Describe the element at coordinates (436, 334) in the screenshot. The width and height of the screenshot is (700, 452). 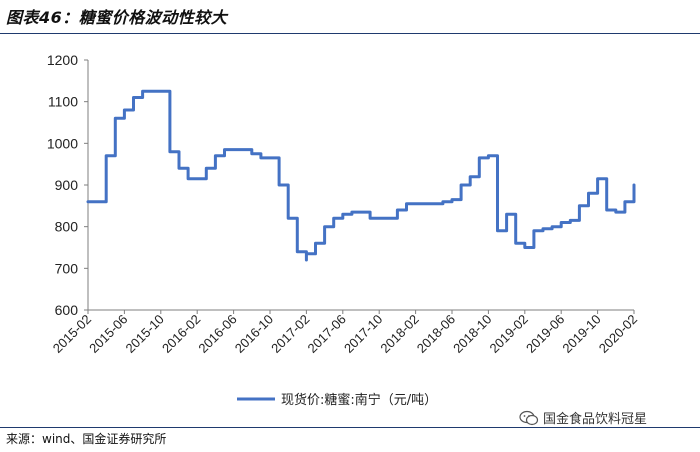
I see `x-tick-label: 2018-06` at that location.